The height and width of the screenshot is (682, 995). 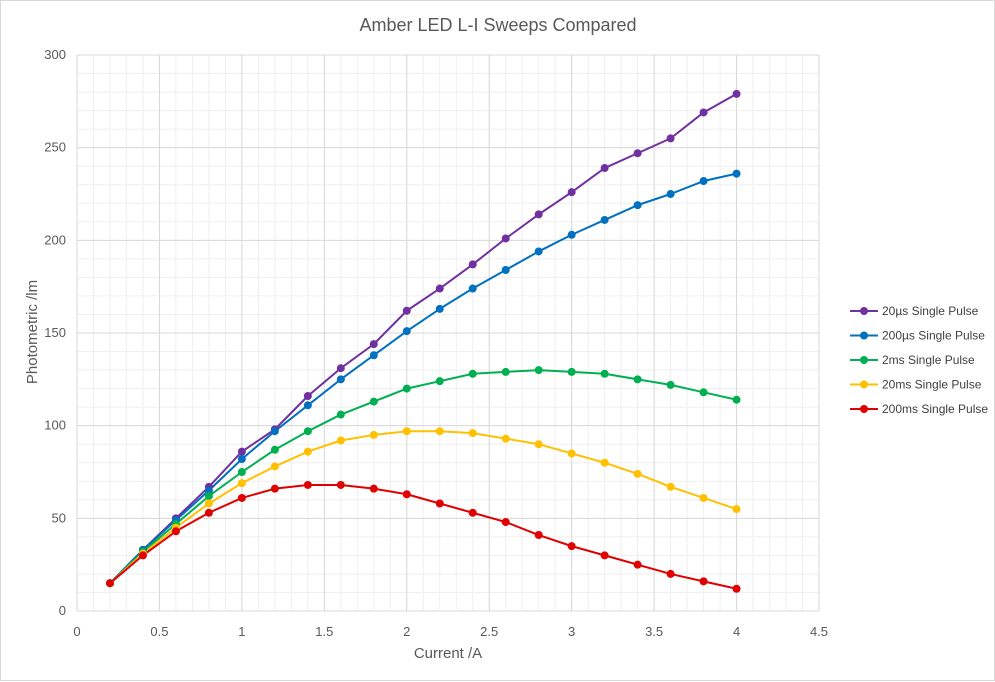 I want to click on y-tick-label: 250, so click(x=55, y=147).